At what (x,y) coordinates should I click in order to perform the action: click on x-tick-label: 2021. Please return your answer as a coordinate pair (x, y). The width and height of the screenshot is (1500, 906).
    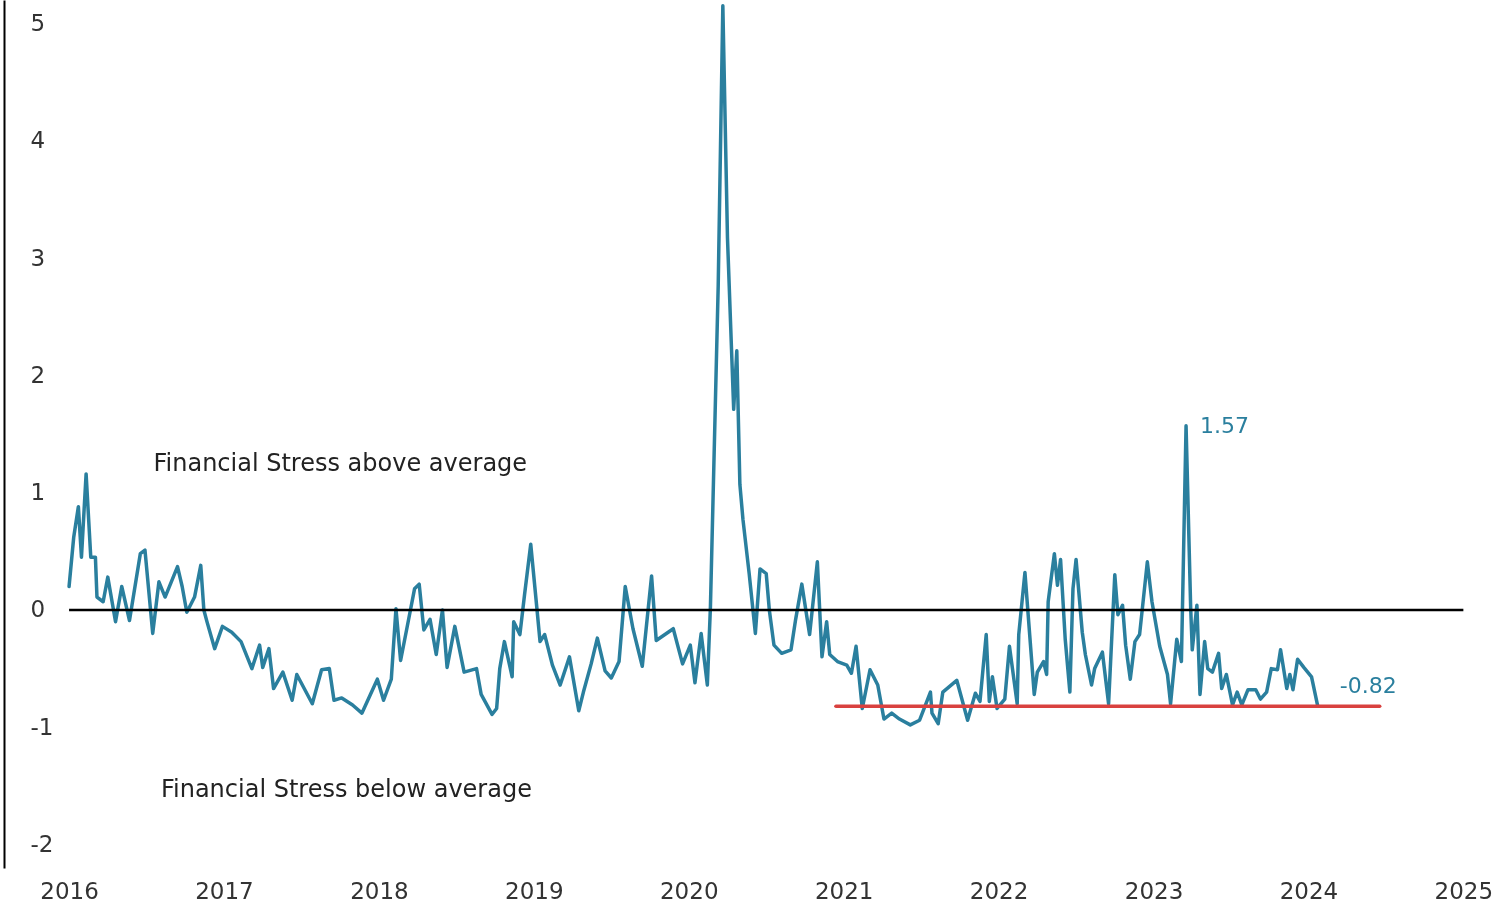
    Looking at the image, I should click on (844, 890).